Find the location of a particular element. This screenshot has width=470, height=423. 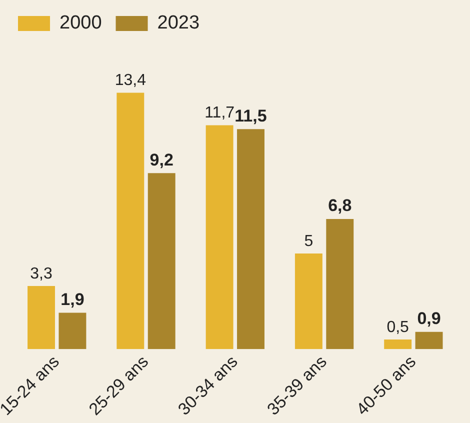

data-label: 0,5 is located at coordinates (398, 327).